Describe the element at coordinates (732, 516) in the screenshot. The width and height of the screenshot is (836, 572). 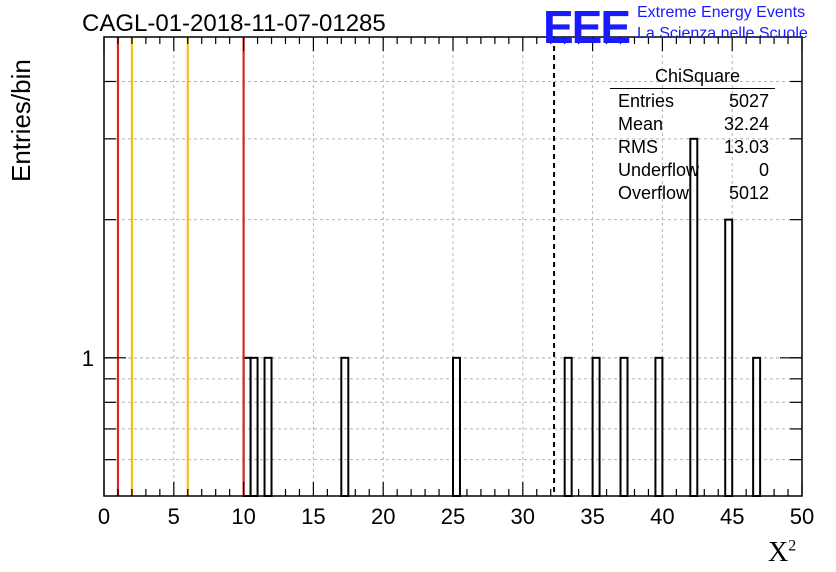
I see `x-tick-label: 45` at that location.